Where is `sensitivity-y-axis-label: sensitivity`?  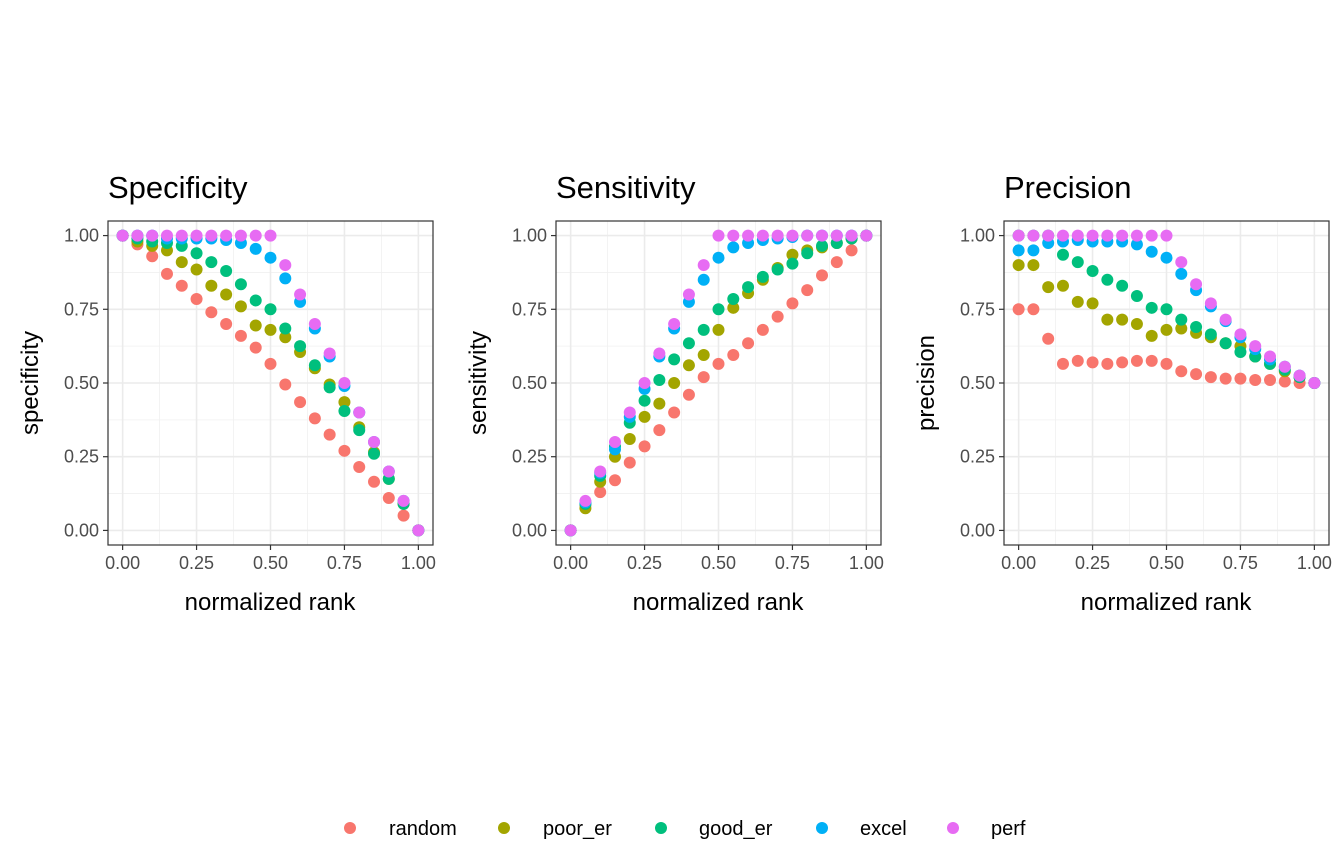
sensitivity-y-axis-label: sensitivity is located at coordinates (478, 383).